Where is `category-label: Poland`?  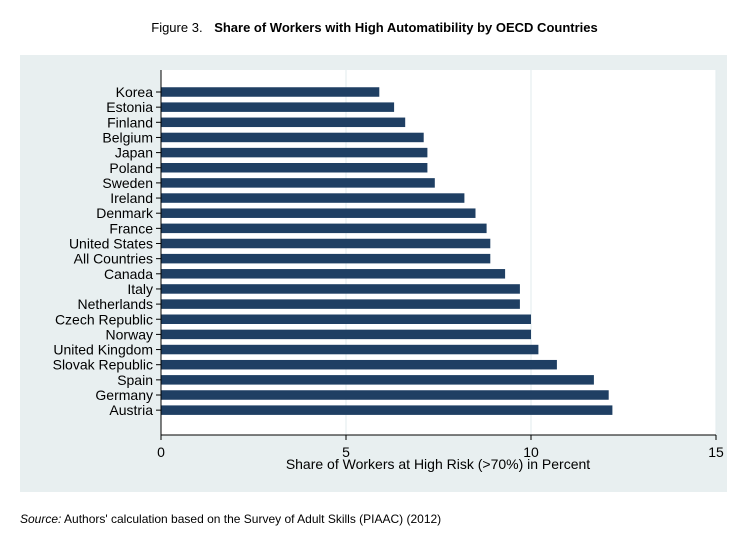 category-label: Poland is located at coordinates (131, 168).